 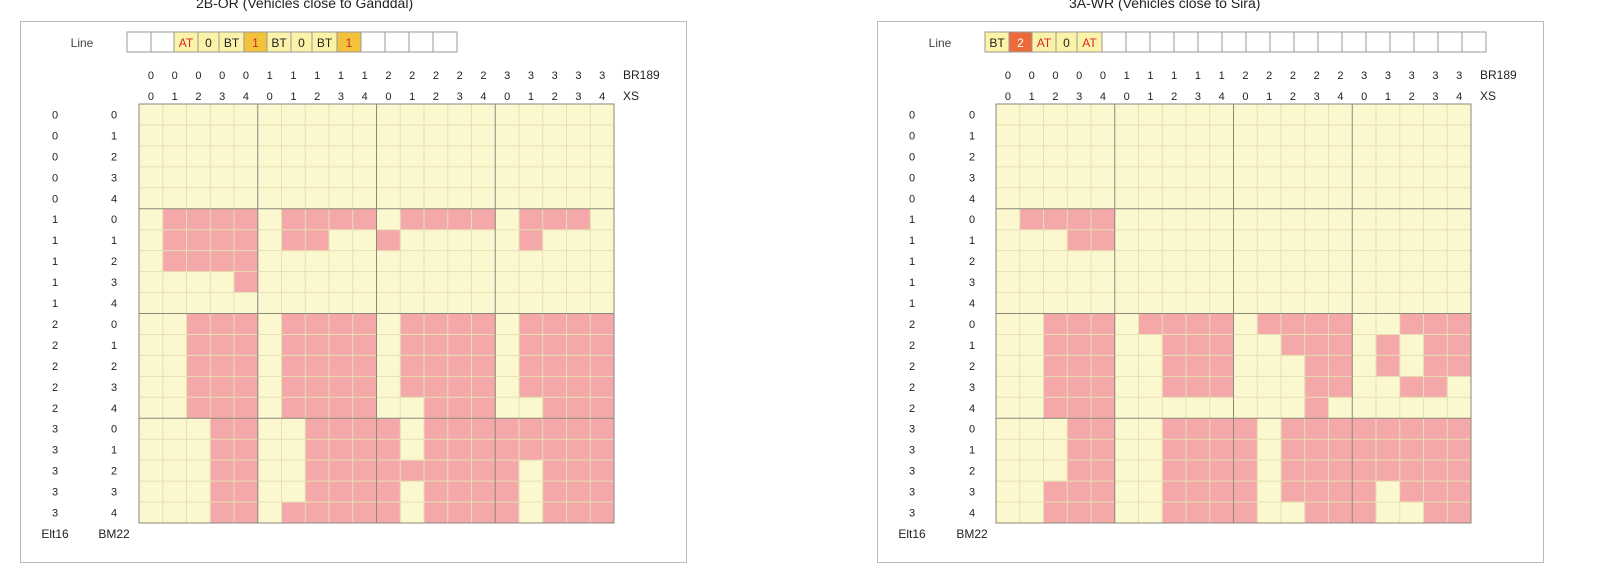 What do you see at coordinates (1020, 43) in the screenshot?
I see `line-cell-label: 2` at bounding box center [1020, 43].